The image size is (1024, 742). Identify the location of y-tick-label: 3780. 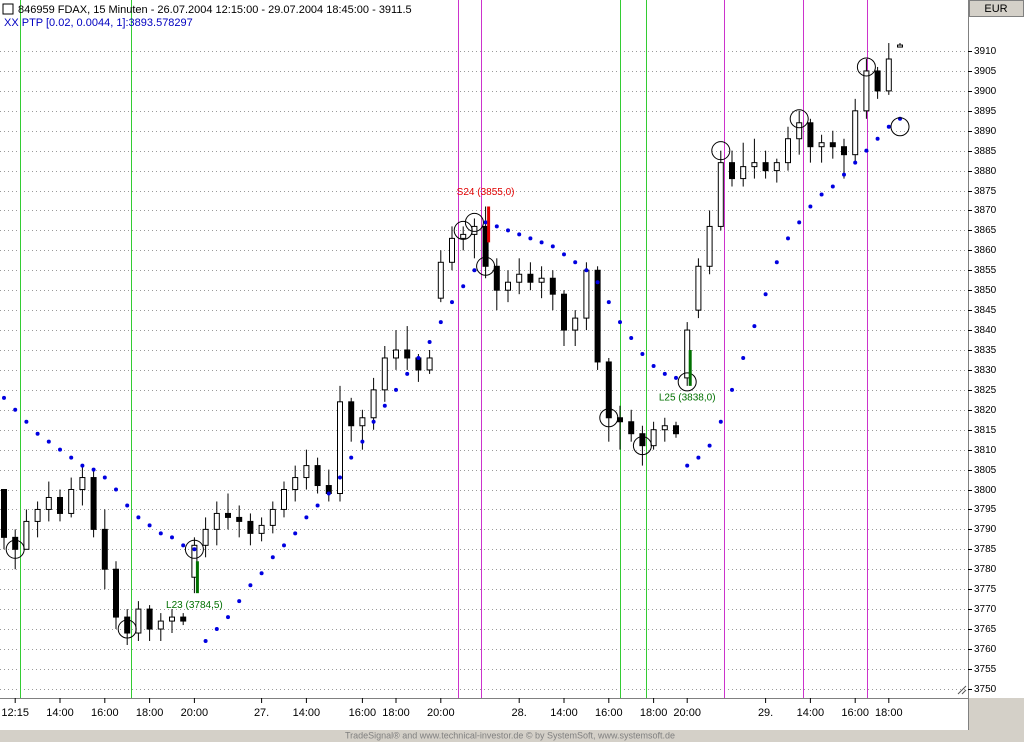
(985, 569).